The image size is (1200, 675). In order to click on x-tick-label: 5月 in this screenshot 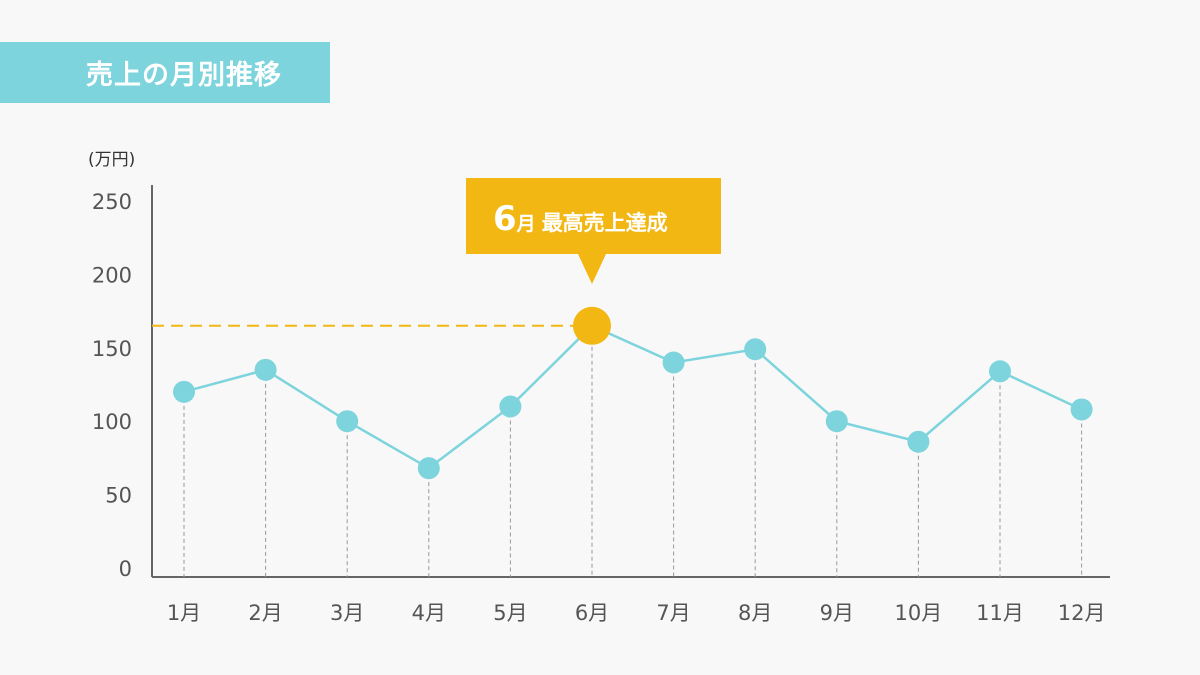, I will do `click(510, 613)`.